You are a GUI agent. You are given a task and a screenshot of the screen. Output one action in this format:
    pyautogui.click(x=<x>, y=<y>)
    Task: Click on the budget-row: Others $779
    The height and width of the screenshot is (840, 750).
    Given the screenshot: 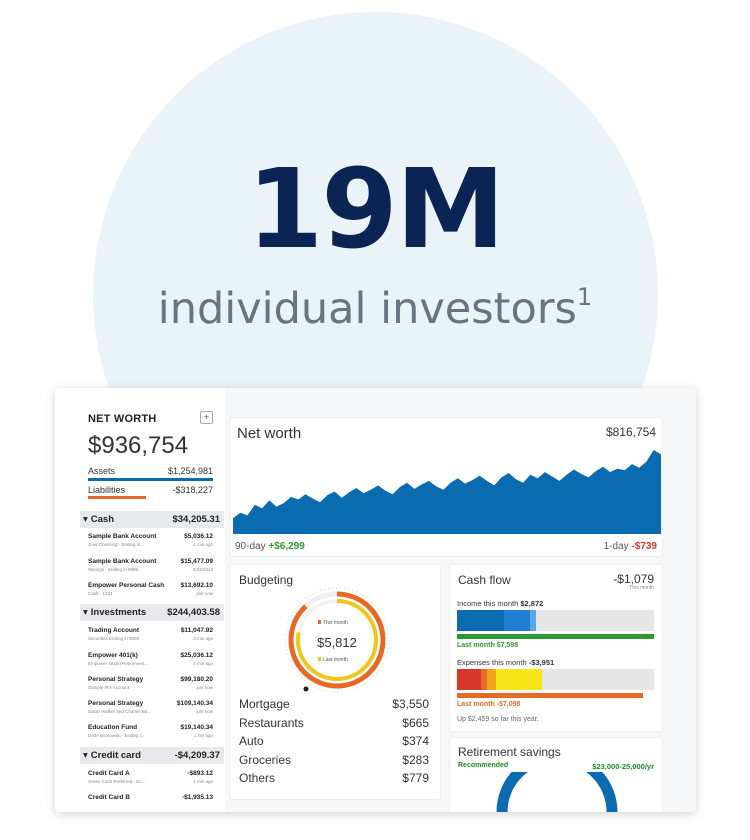 What is the action you would take?
    pyautogui.click(x=334, y=780)
    